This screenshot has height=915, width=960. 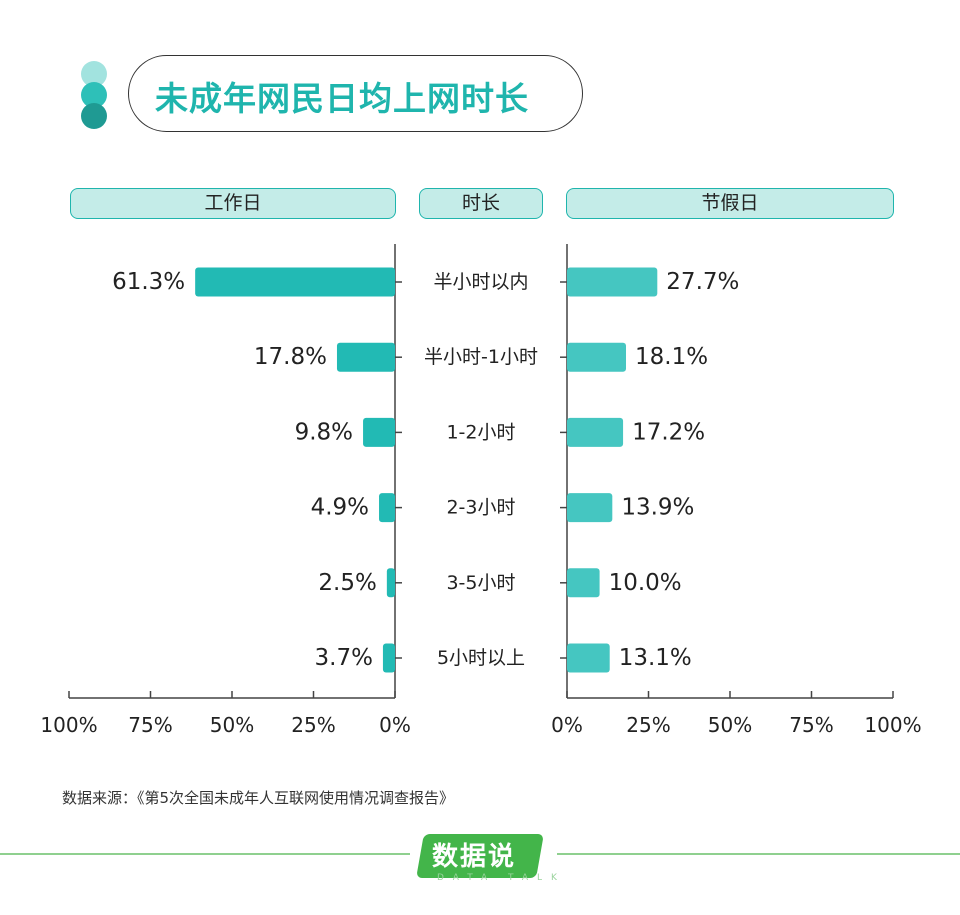 What do you see at coordinates (232, 725) in the screenshot?
I see `left-x-tick-label: 50%` at bounding box center [232, 725].